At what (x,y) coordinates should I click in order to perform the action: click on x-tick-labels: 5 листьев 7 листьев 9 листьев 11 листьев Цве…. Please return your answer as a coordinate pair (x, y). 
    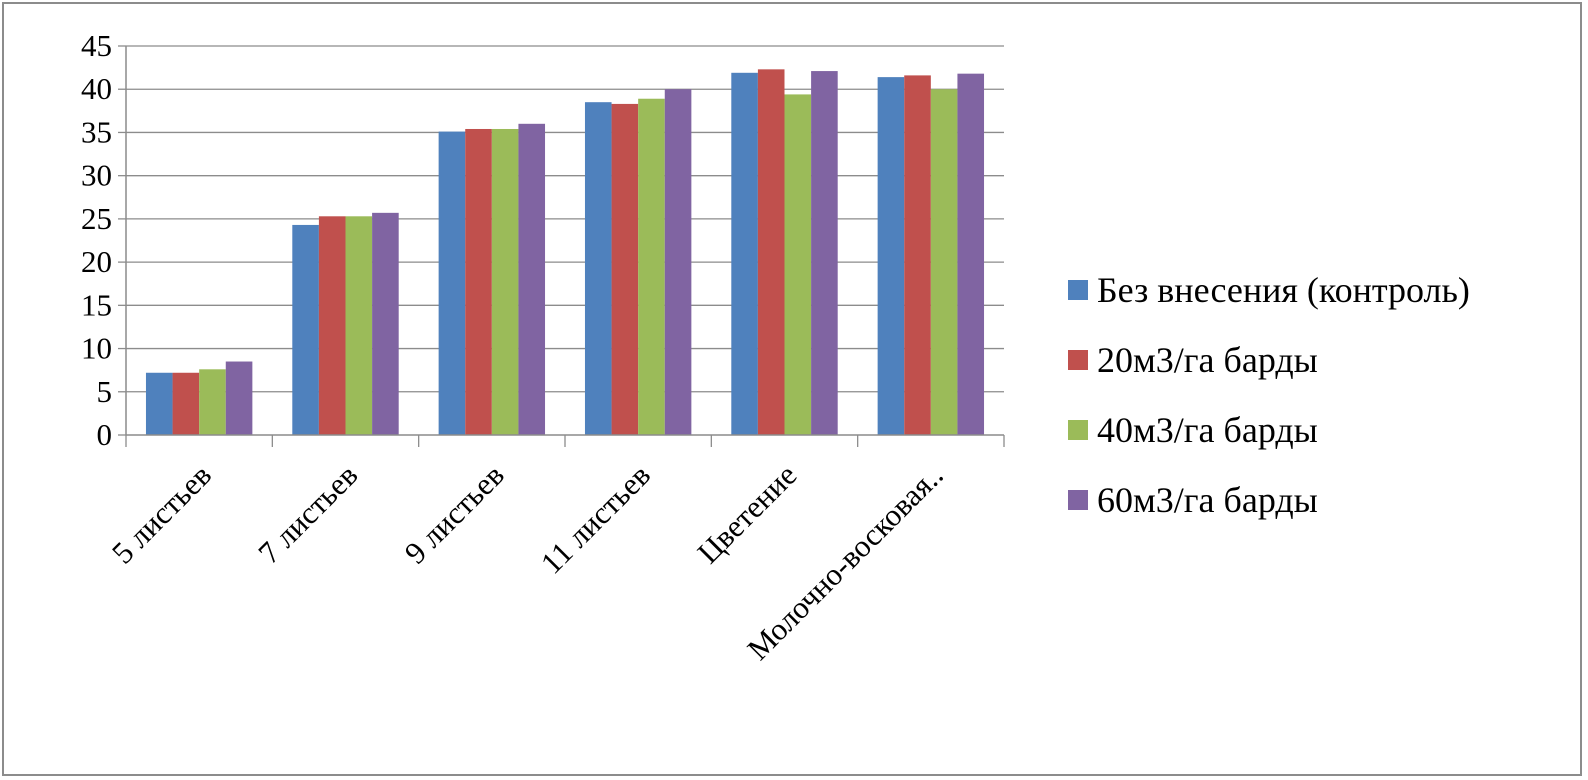
    Looking at the image, I should click on (527, 561).